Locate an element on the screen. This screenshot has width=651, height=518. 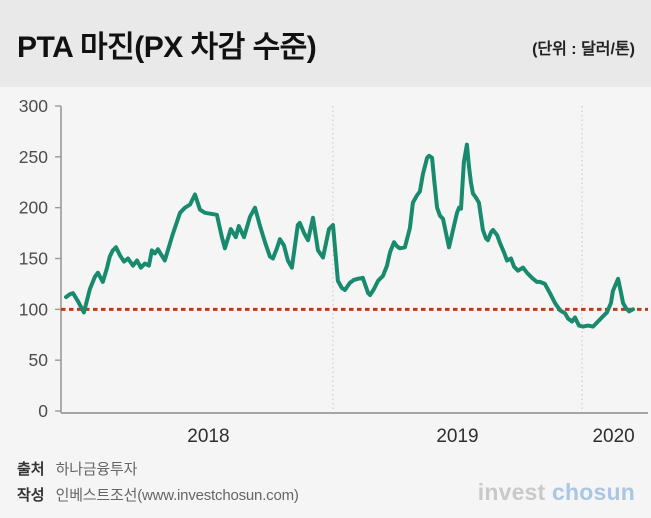
x-axis-label: 2020 is located at coordinates (613, 436).